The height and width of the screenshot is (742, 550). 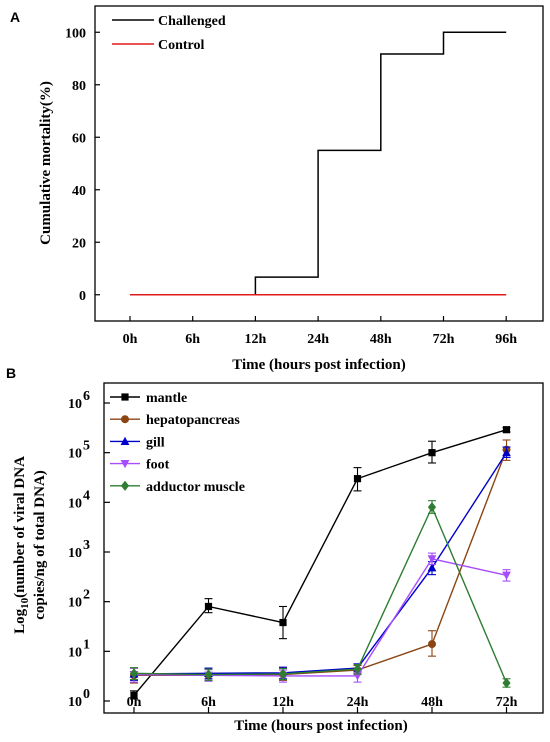 What do you see at coordinates (169, 33) in the screenshot?
I see `panel-a-legend: Challenged Control` at bounding box center [169, 33].